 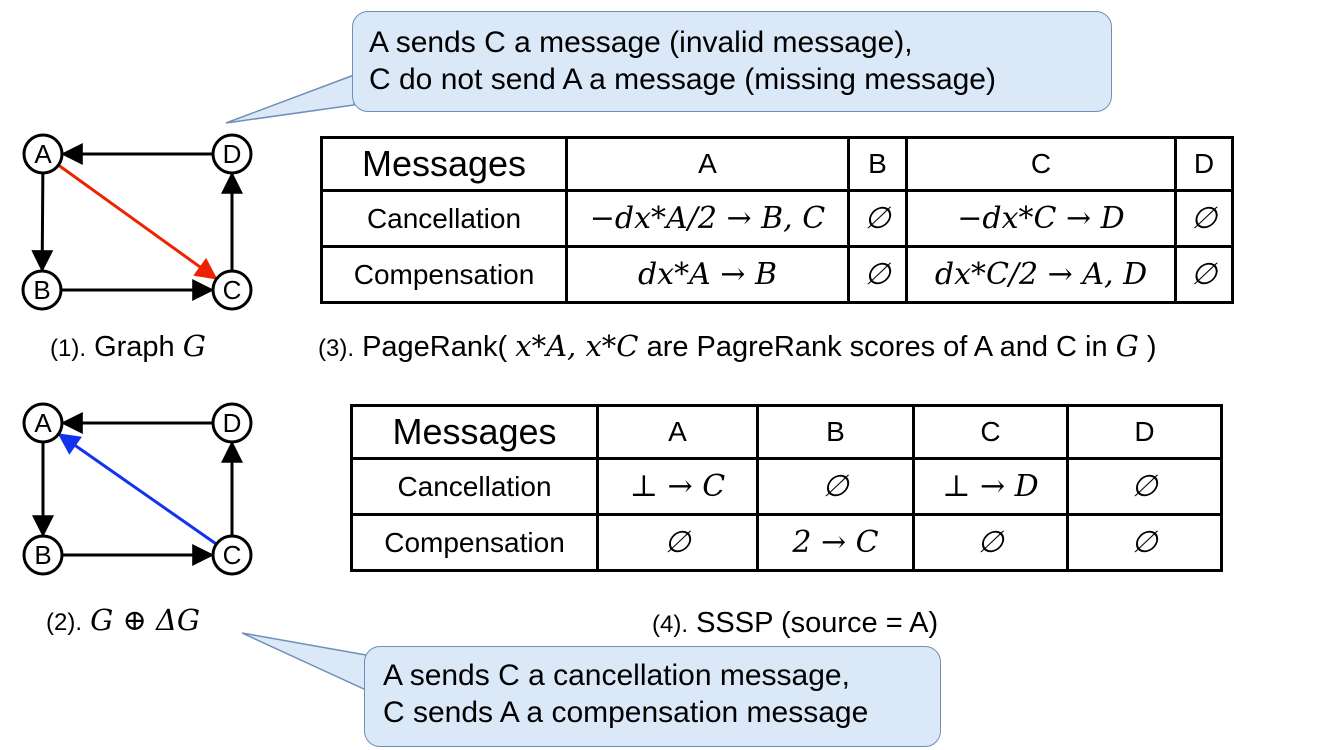 I want to click on caption-sssp: (4). SSSP (source = A), so click(x=795, y=623).